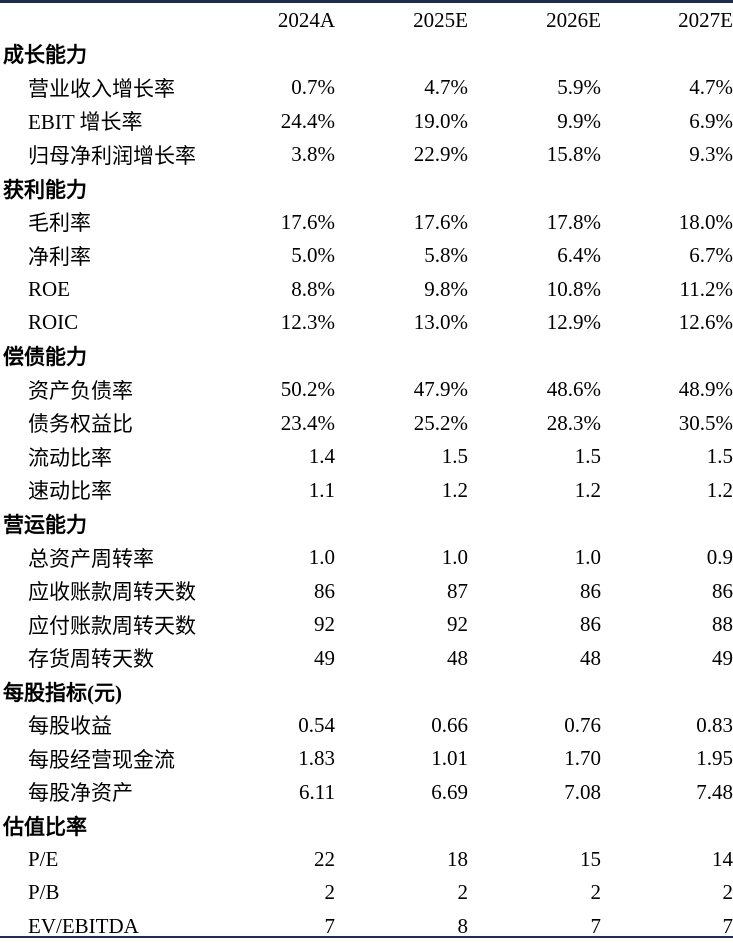 Image resolution: width=733 pixels, height=943 pixels. What do you see at coordinates (714, 758) in the screenshot?
I see `value-cell: 1.95` at bounding box center [714, 758].